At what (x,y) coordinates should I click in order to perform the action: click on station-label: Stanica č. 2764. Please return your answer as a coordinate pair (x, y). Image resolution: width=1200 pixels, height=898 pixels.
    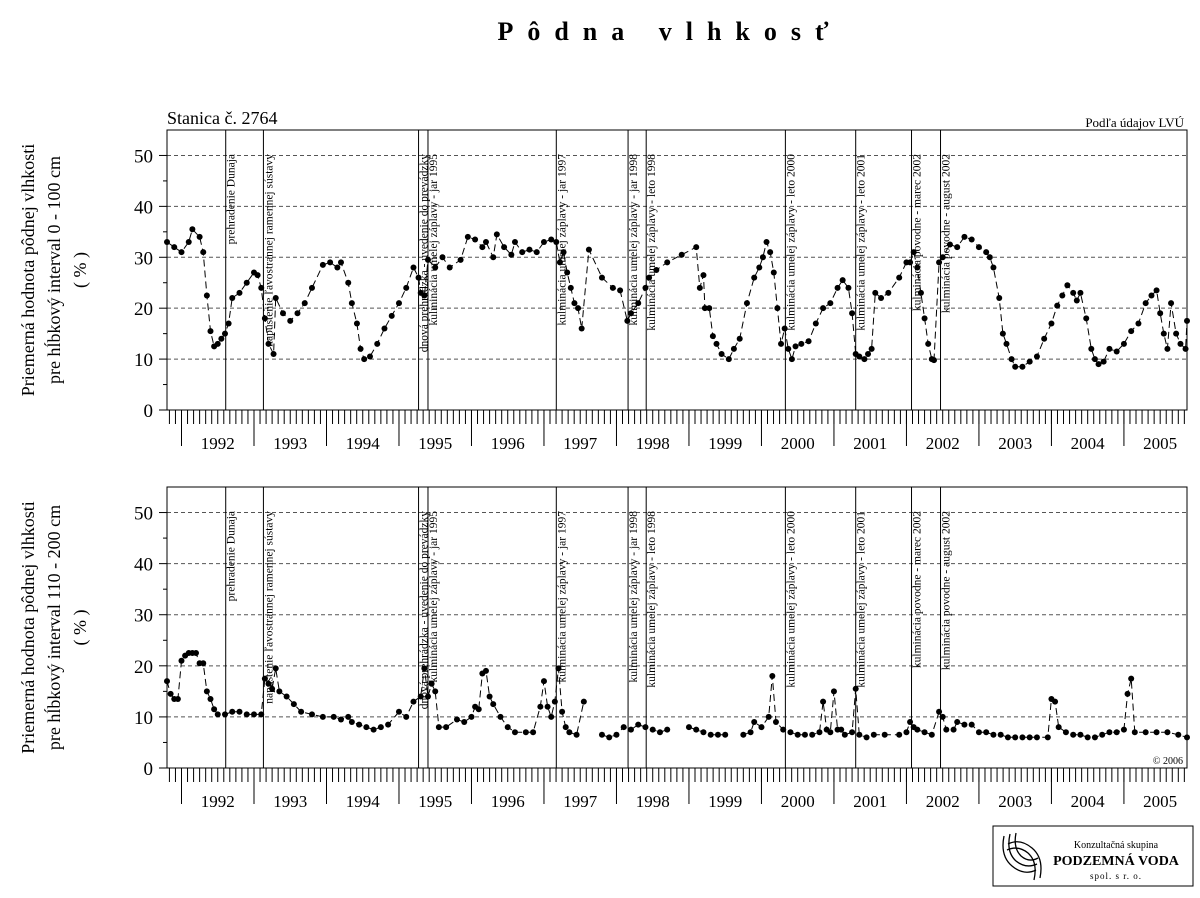
    Looking at the image, I should click on (222, 118).